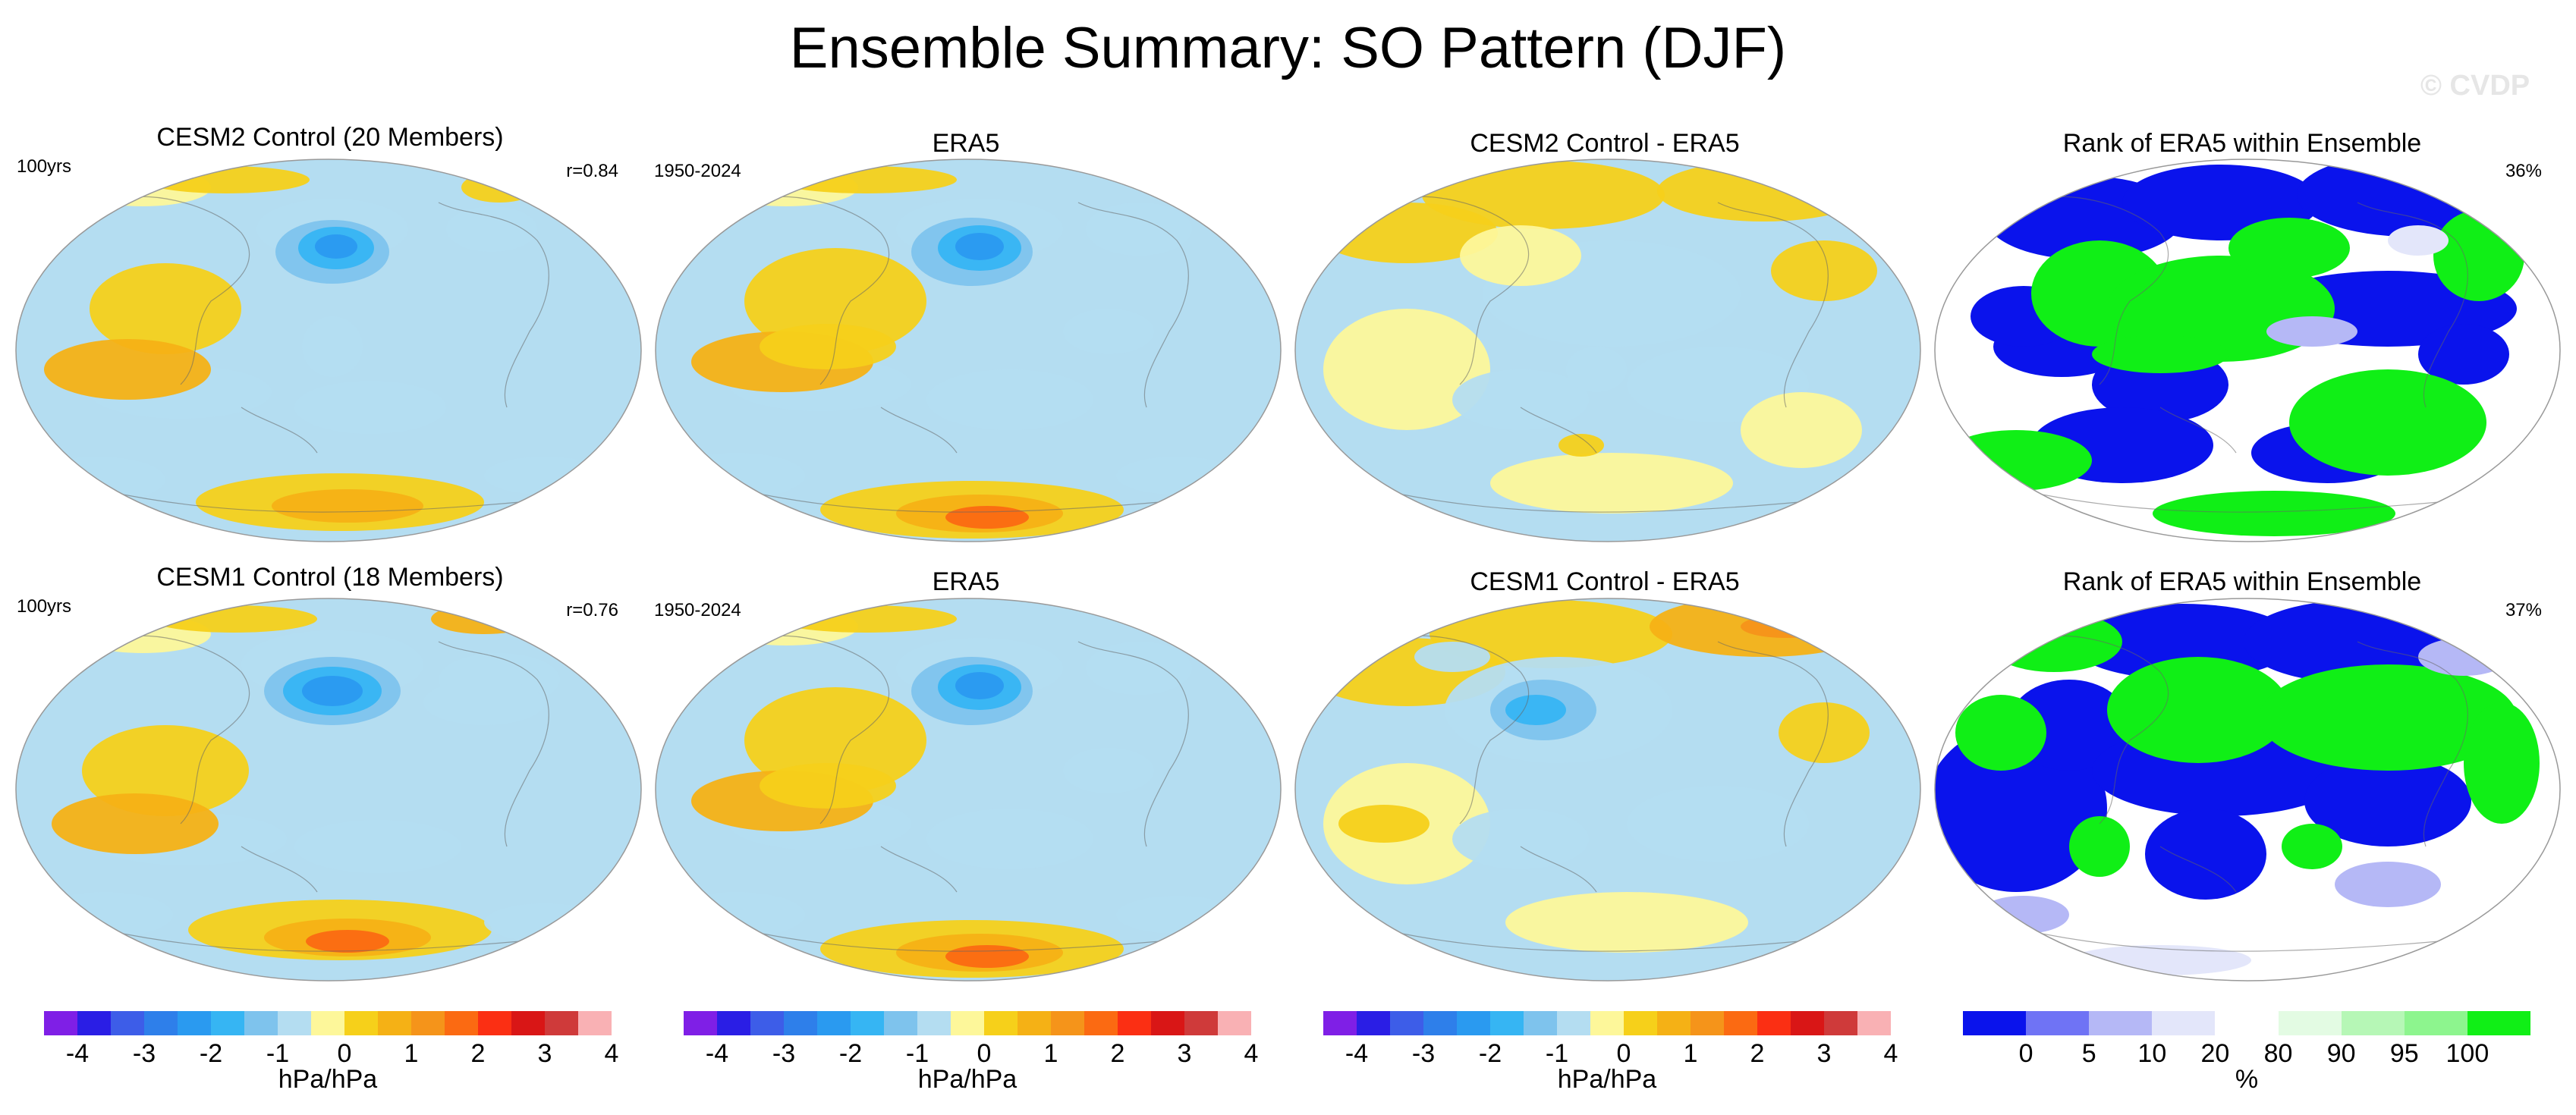 This screenshot has height=1115, width=2576. What do you see at coordinates (1607, 790) in the screenshot?
I see `map-cesm1-minus-era5` at bounding box center [1607, 790].